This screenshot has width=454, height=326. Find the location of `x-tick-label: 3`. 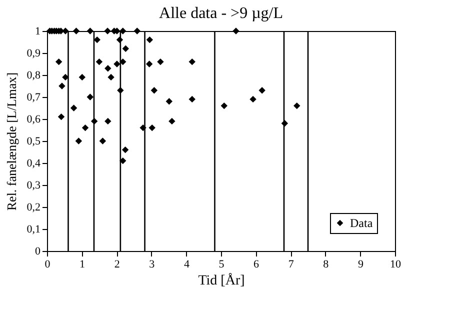

x-tick-label: 3 is located at coordinates (152, 264).